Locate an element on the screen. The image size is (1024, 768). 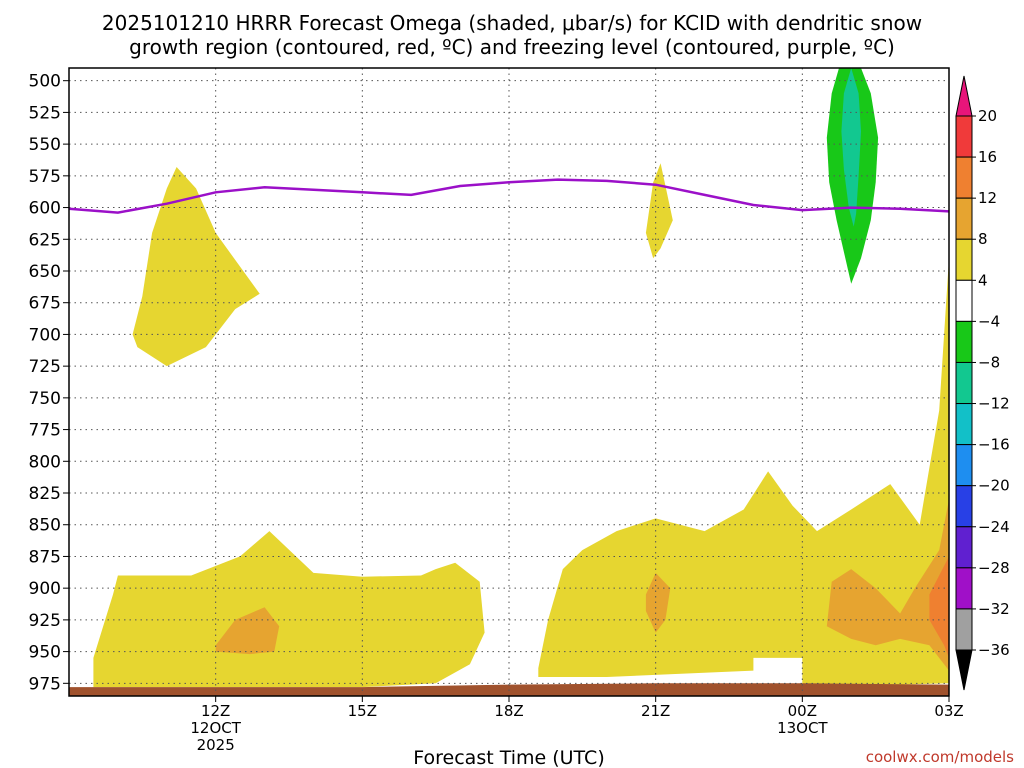
y-tick-label-825: 825 is located at coordinates (45, 494).